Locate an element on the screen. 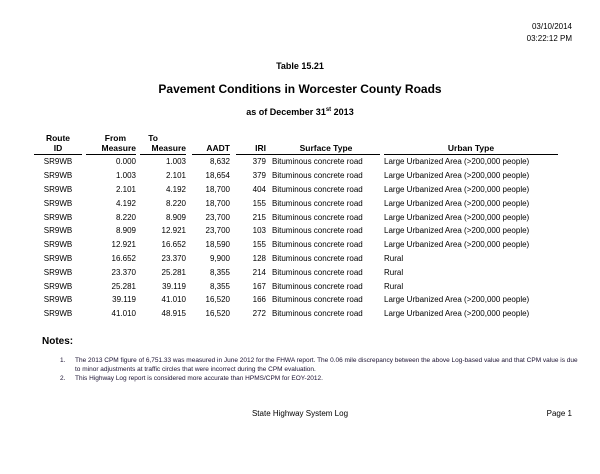 This screenshot has width=600, height=474. cell-aadt: 8,355 is located at coordinates (219, 272).